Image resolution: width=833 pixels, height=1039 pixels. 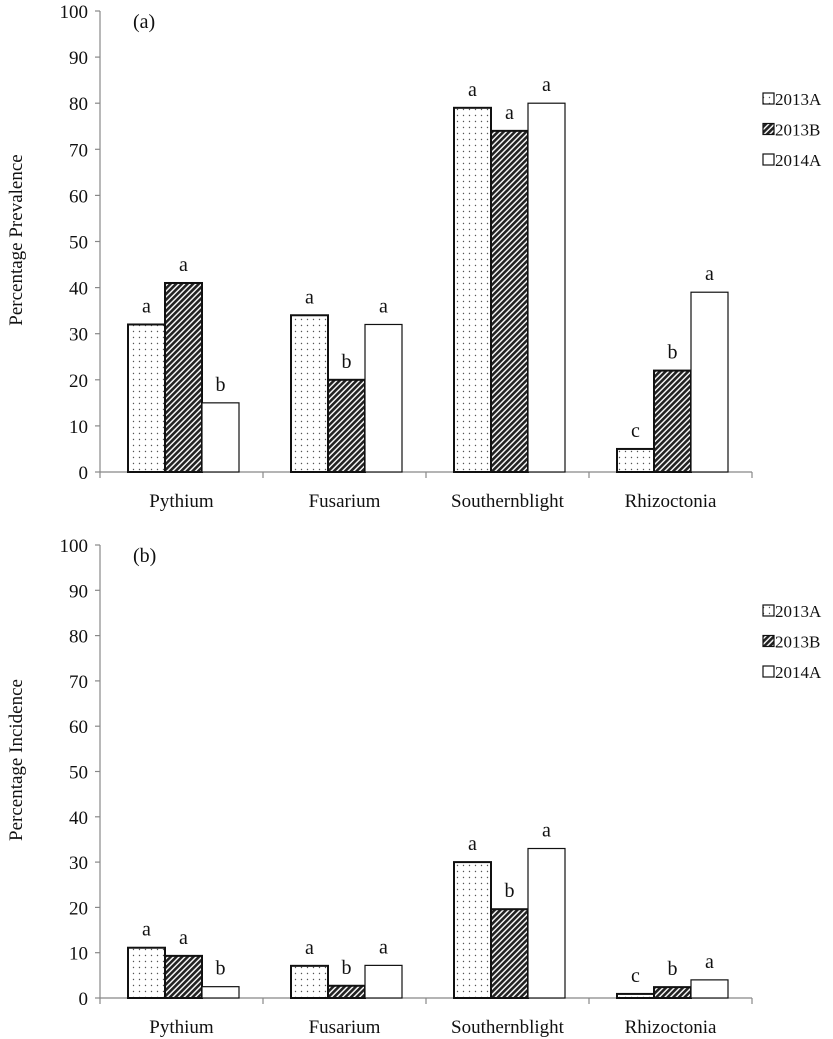 What do you see at coordinates (144, 556) in the screenshot?
I see `panel-label: (b)` at bounding box center [144, 556].